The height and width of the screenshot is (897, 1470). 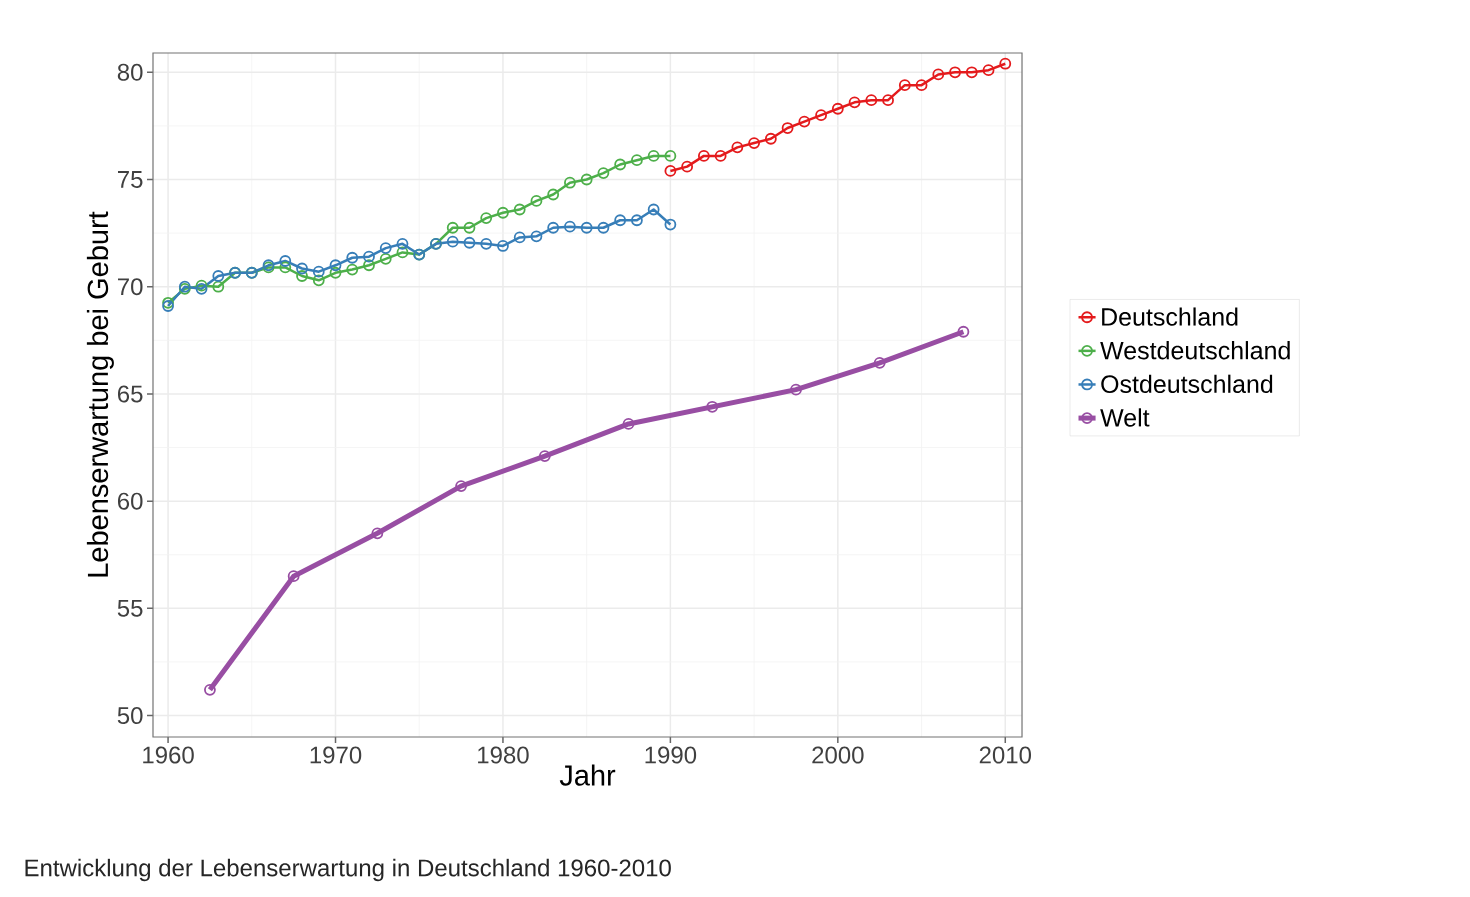 What do you see at coordinates (130, 716) in the screenshot?
I see `y-tick-label: 50` at bounding box center [130, 716].